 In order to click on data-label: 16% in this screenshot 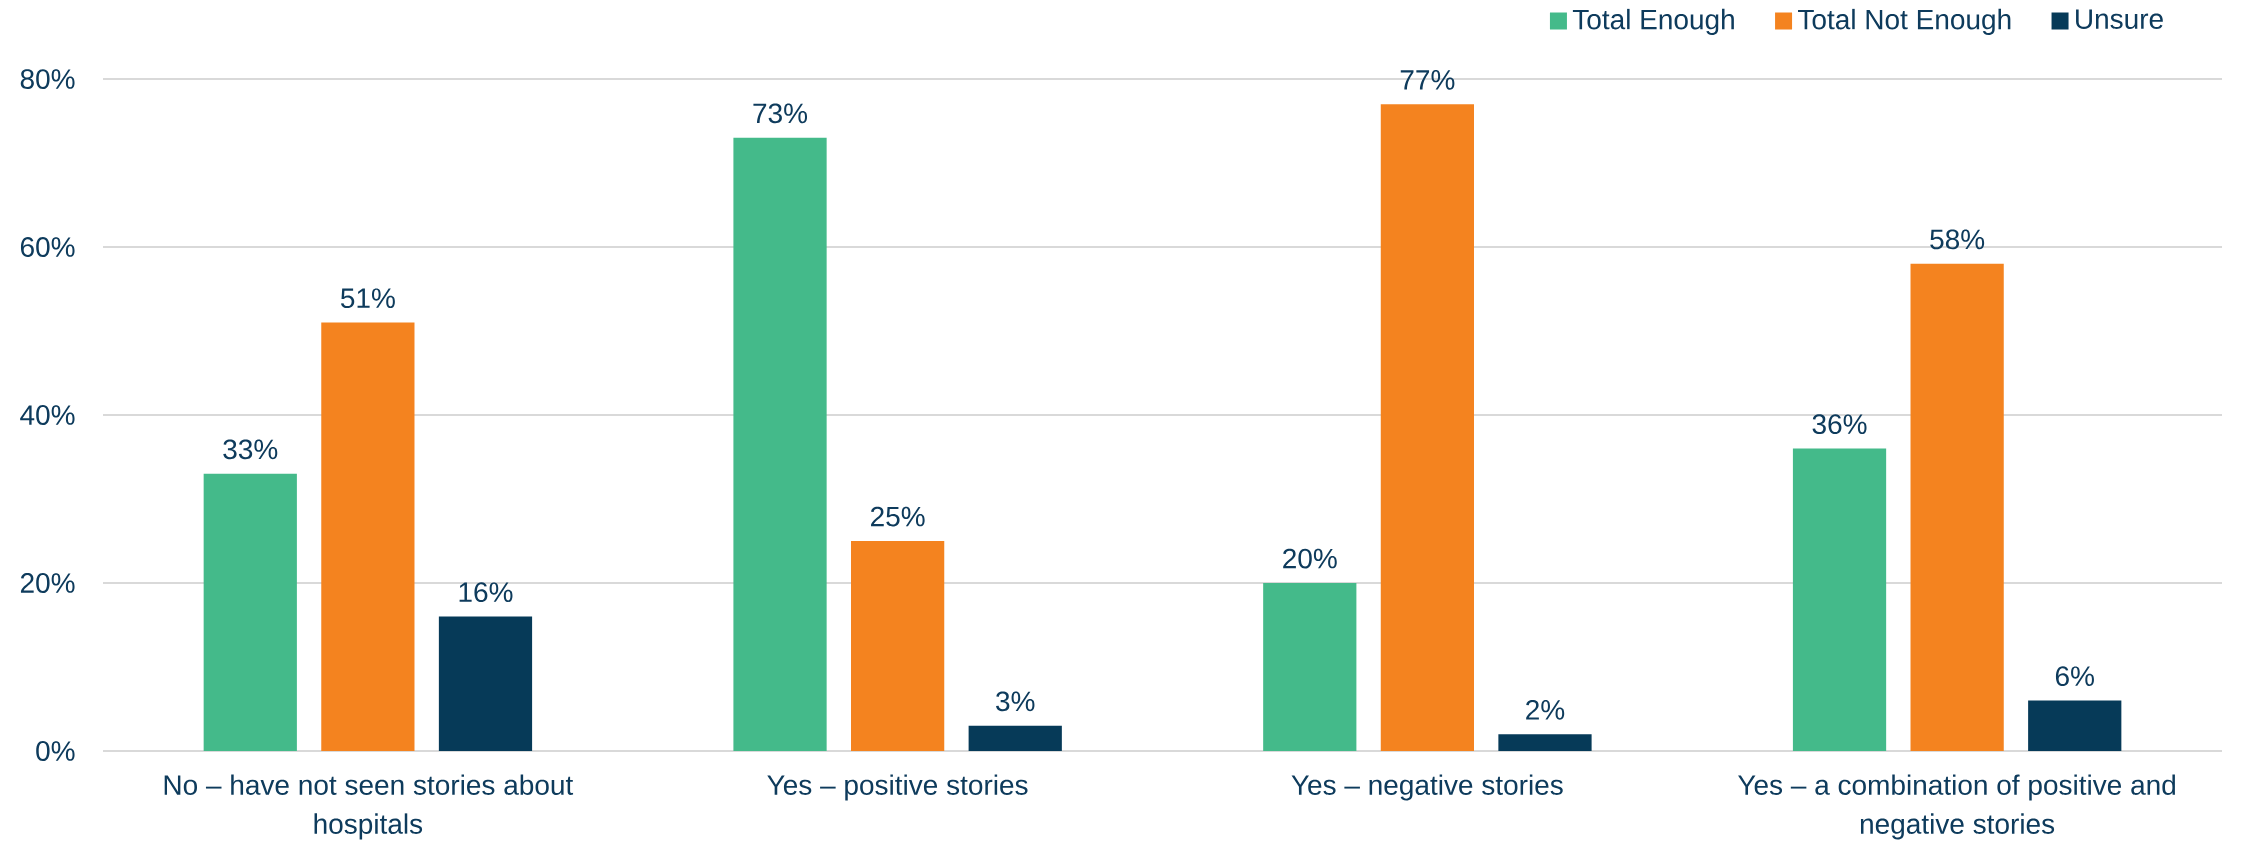, I will do `click(486, 592)`.